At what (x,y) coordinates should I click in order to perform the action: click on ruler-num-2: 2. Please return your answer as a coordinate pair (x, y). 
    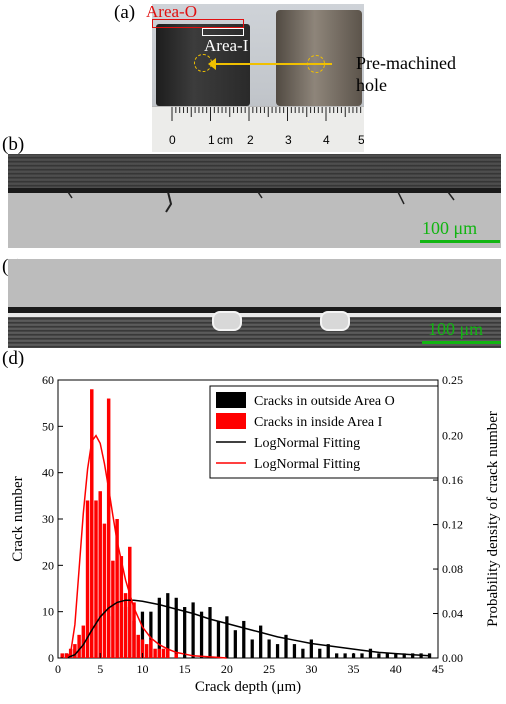
    Looking at the image, I should click on (250, 140).